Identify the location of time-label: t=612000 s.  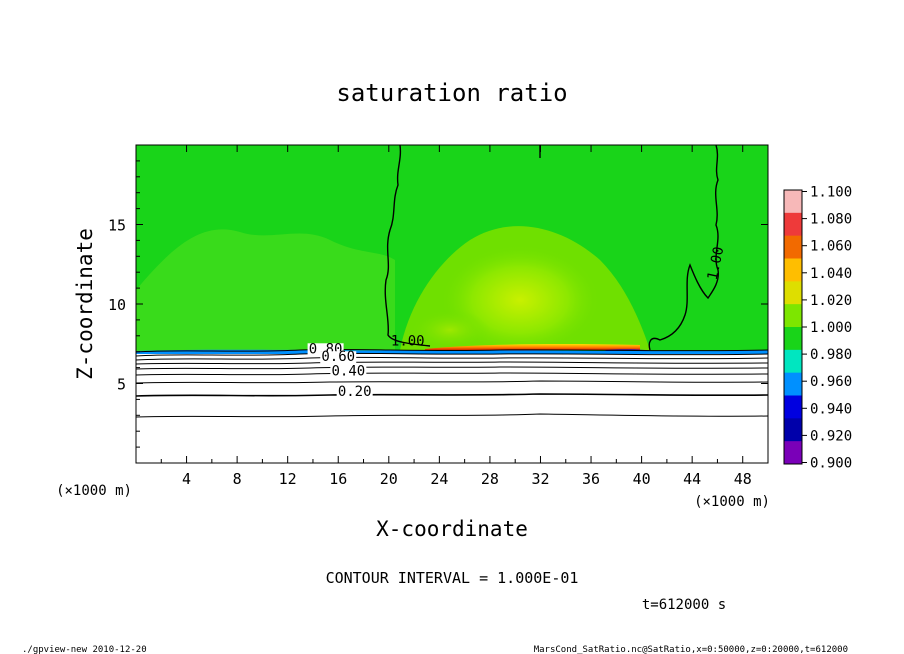
(684, 605).